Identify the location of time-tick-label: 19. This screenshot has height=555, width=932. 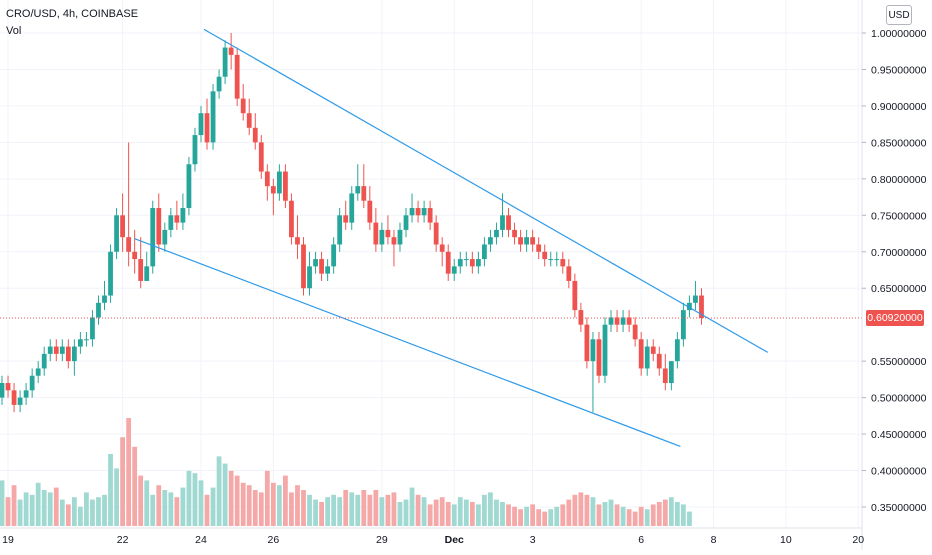
(8, 540).